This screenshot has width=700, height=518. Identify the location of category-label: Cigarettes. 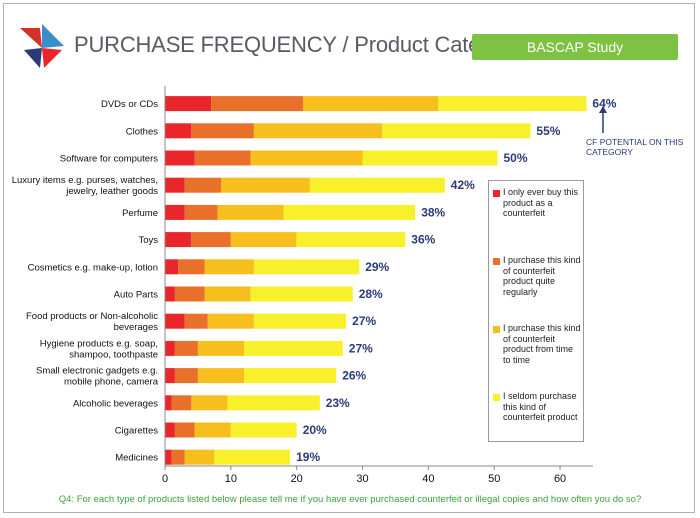
(137, 431).